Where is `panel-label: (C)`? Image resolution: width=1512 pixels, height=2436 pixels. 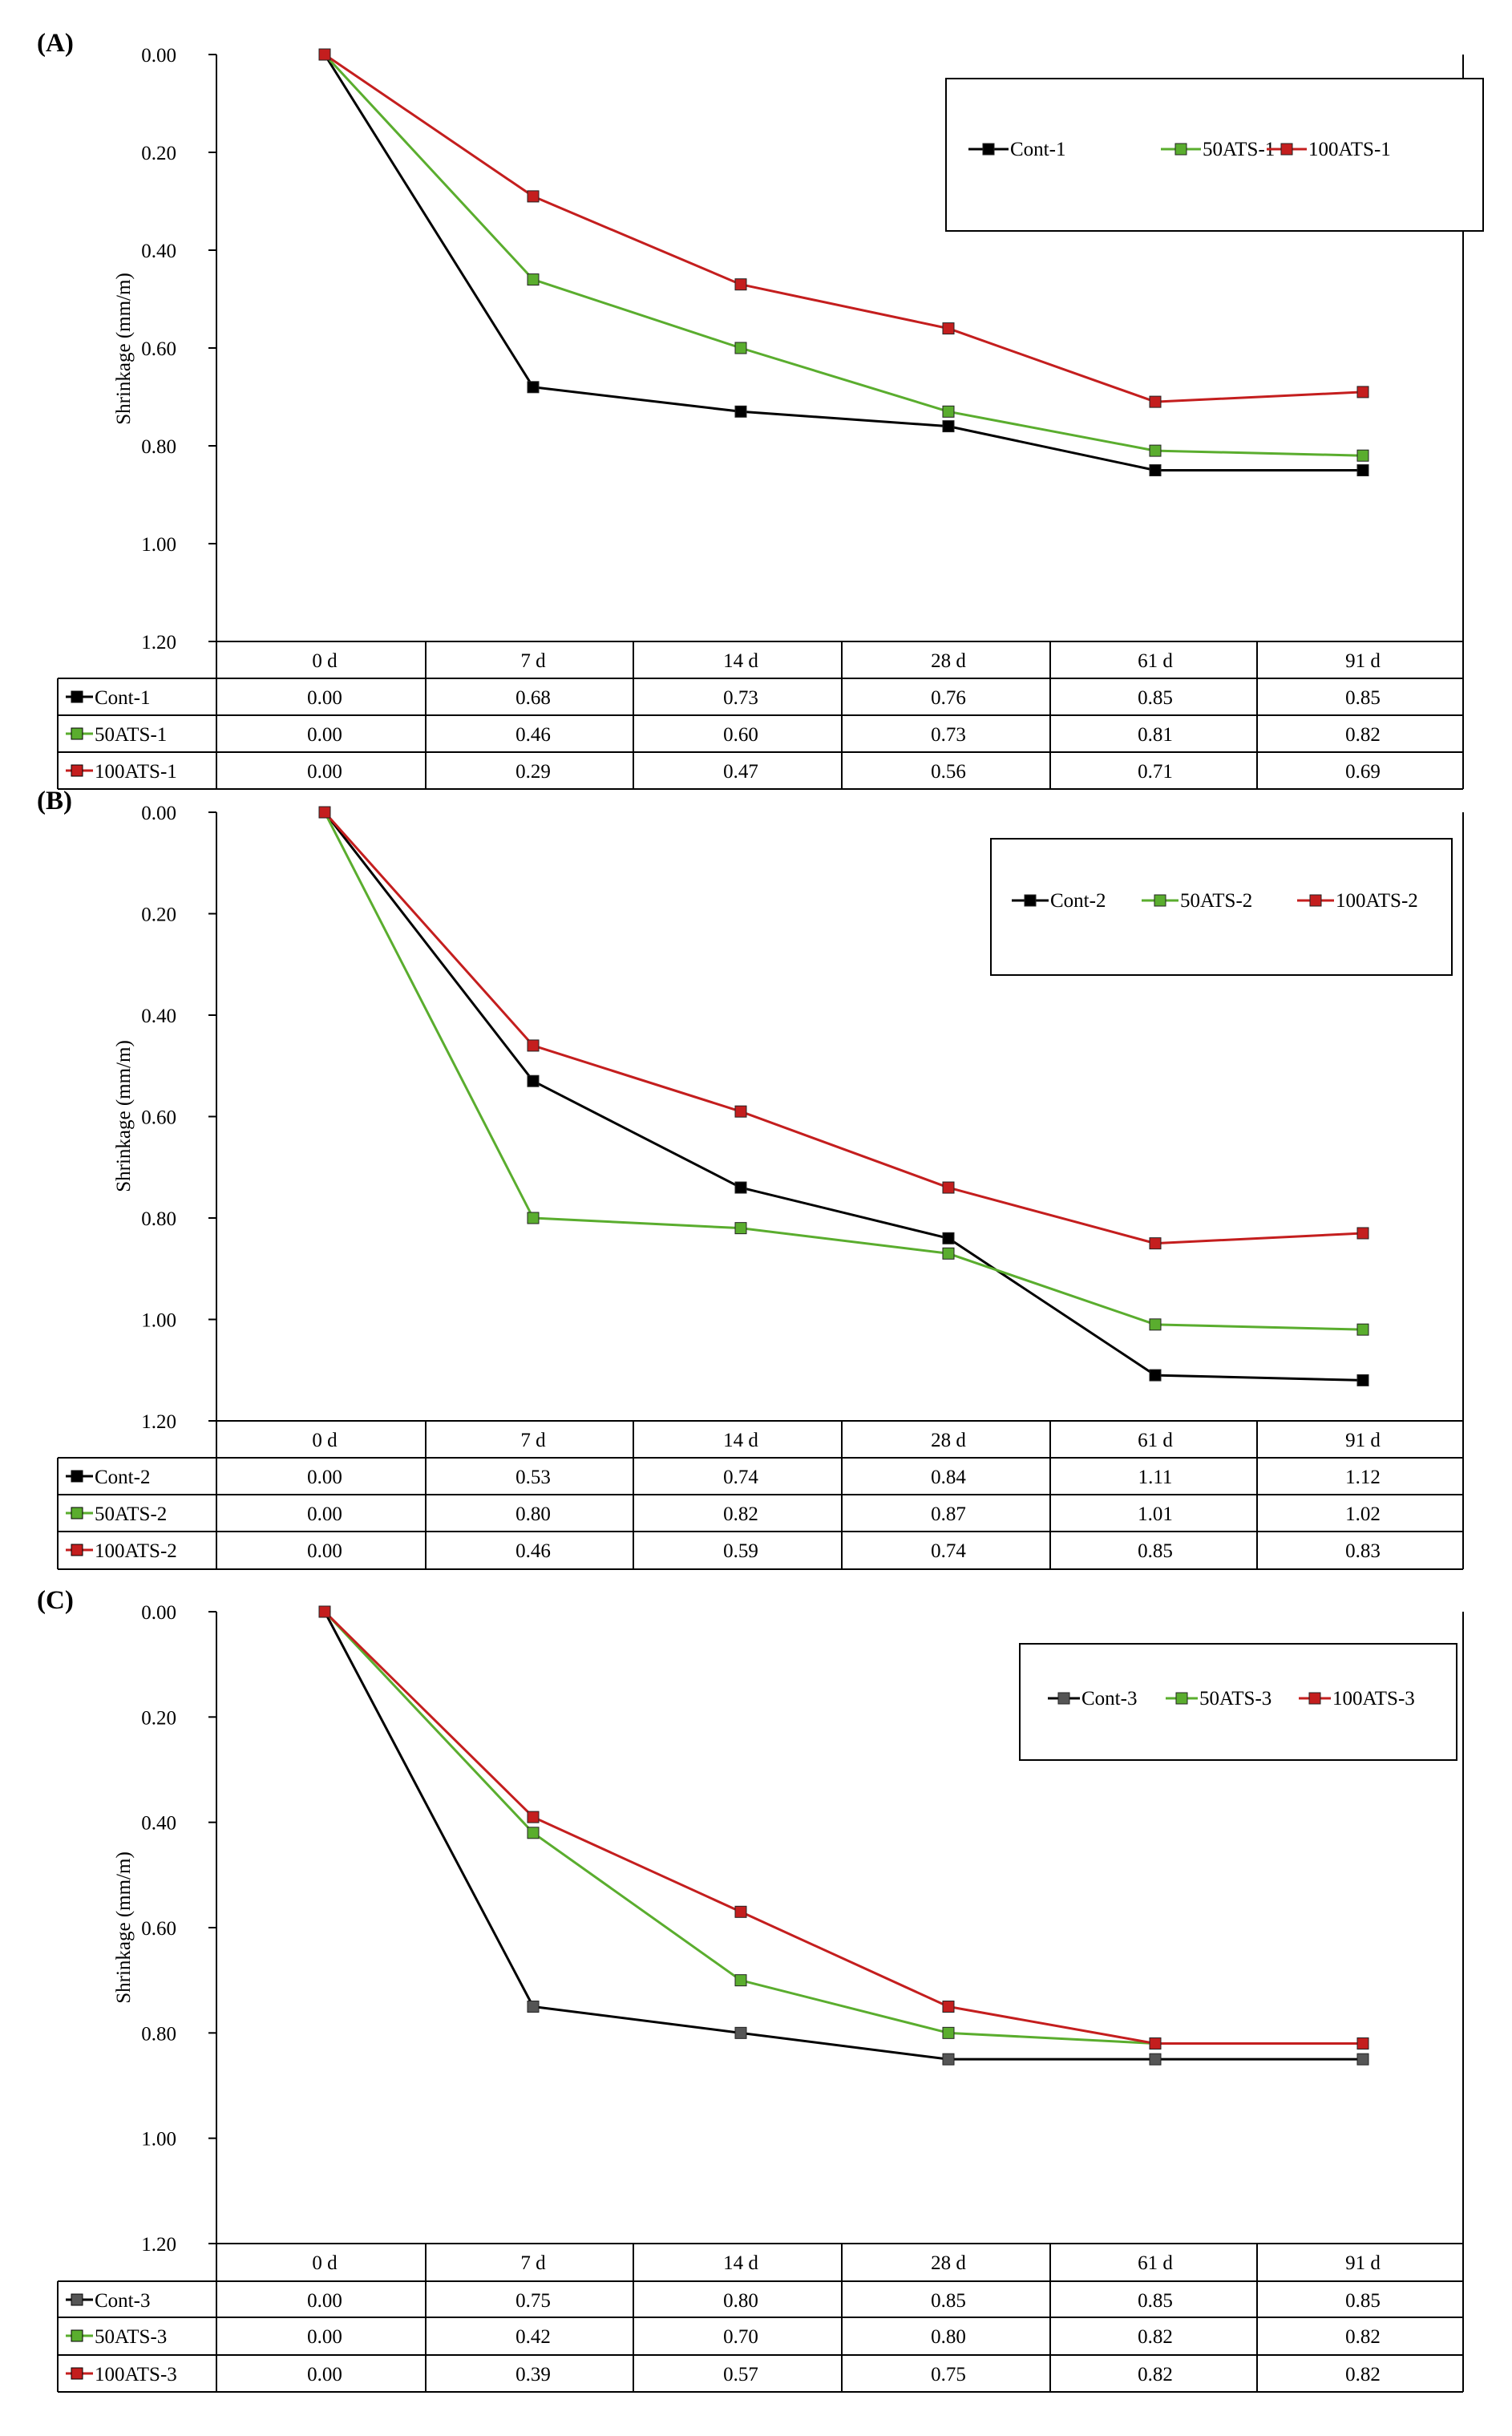 panel-label: (C) is located at coordinates (55, 1600).